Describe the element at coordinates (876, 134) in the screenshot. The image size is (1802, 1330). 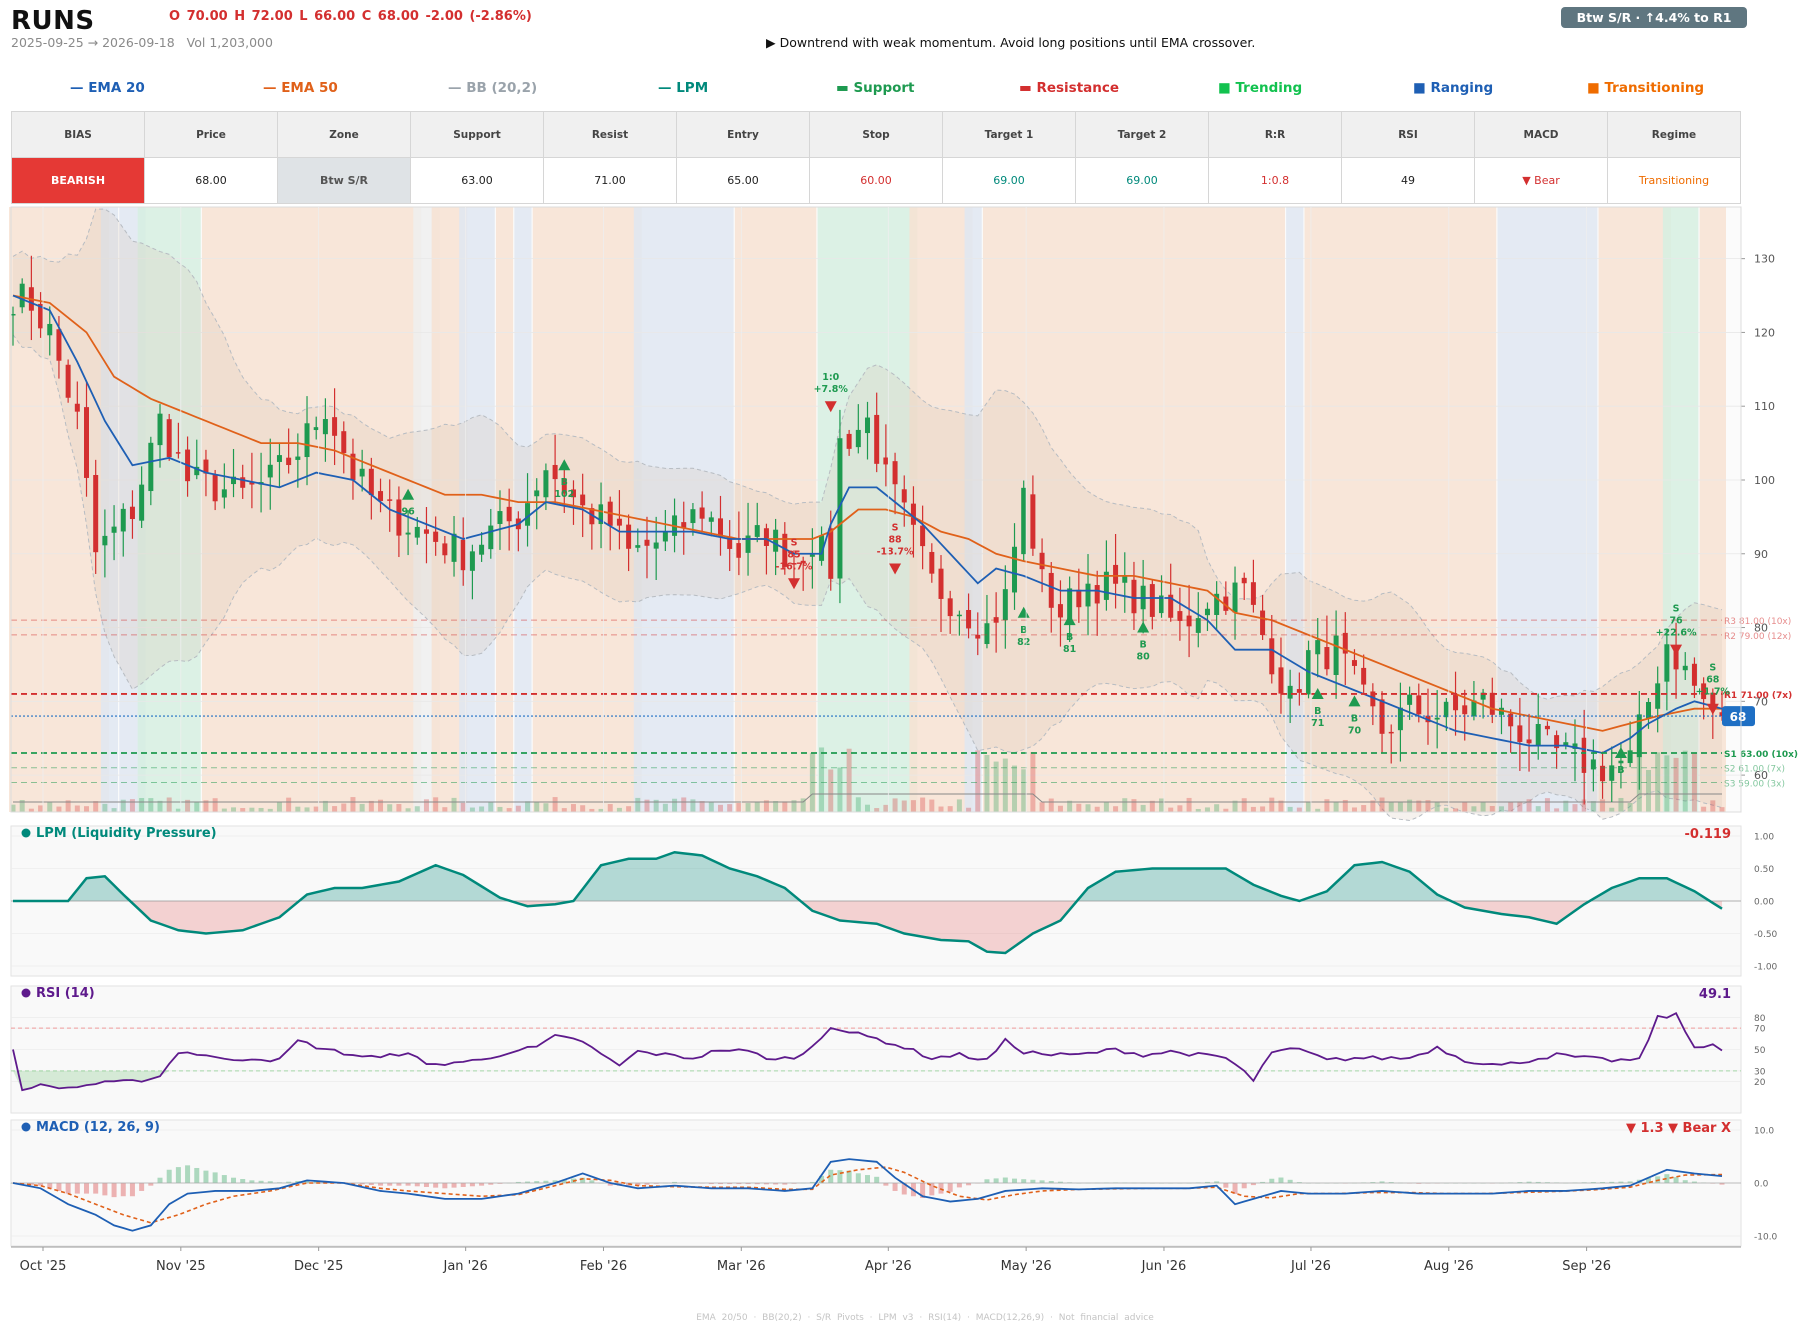
I see `header-stop: Stop` at that location.